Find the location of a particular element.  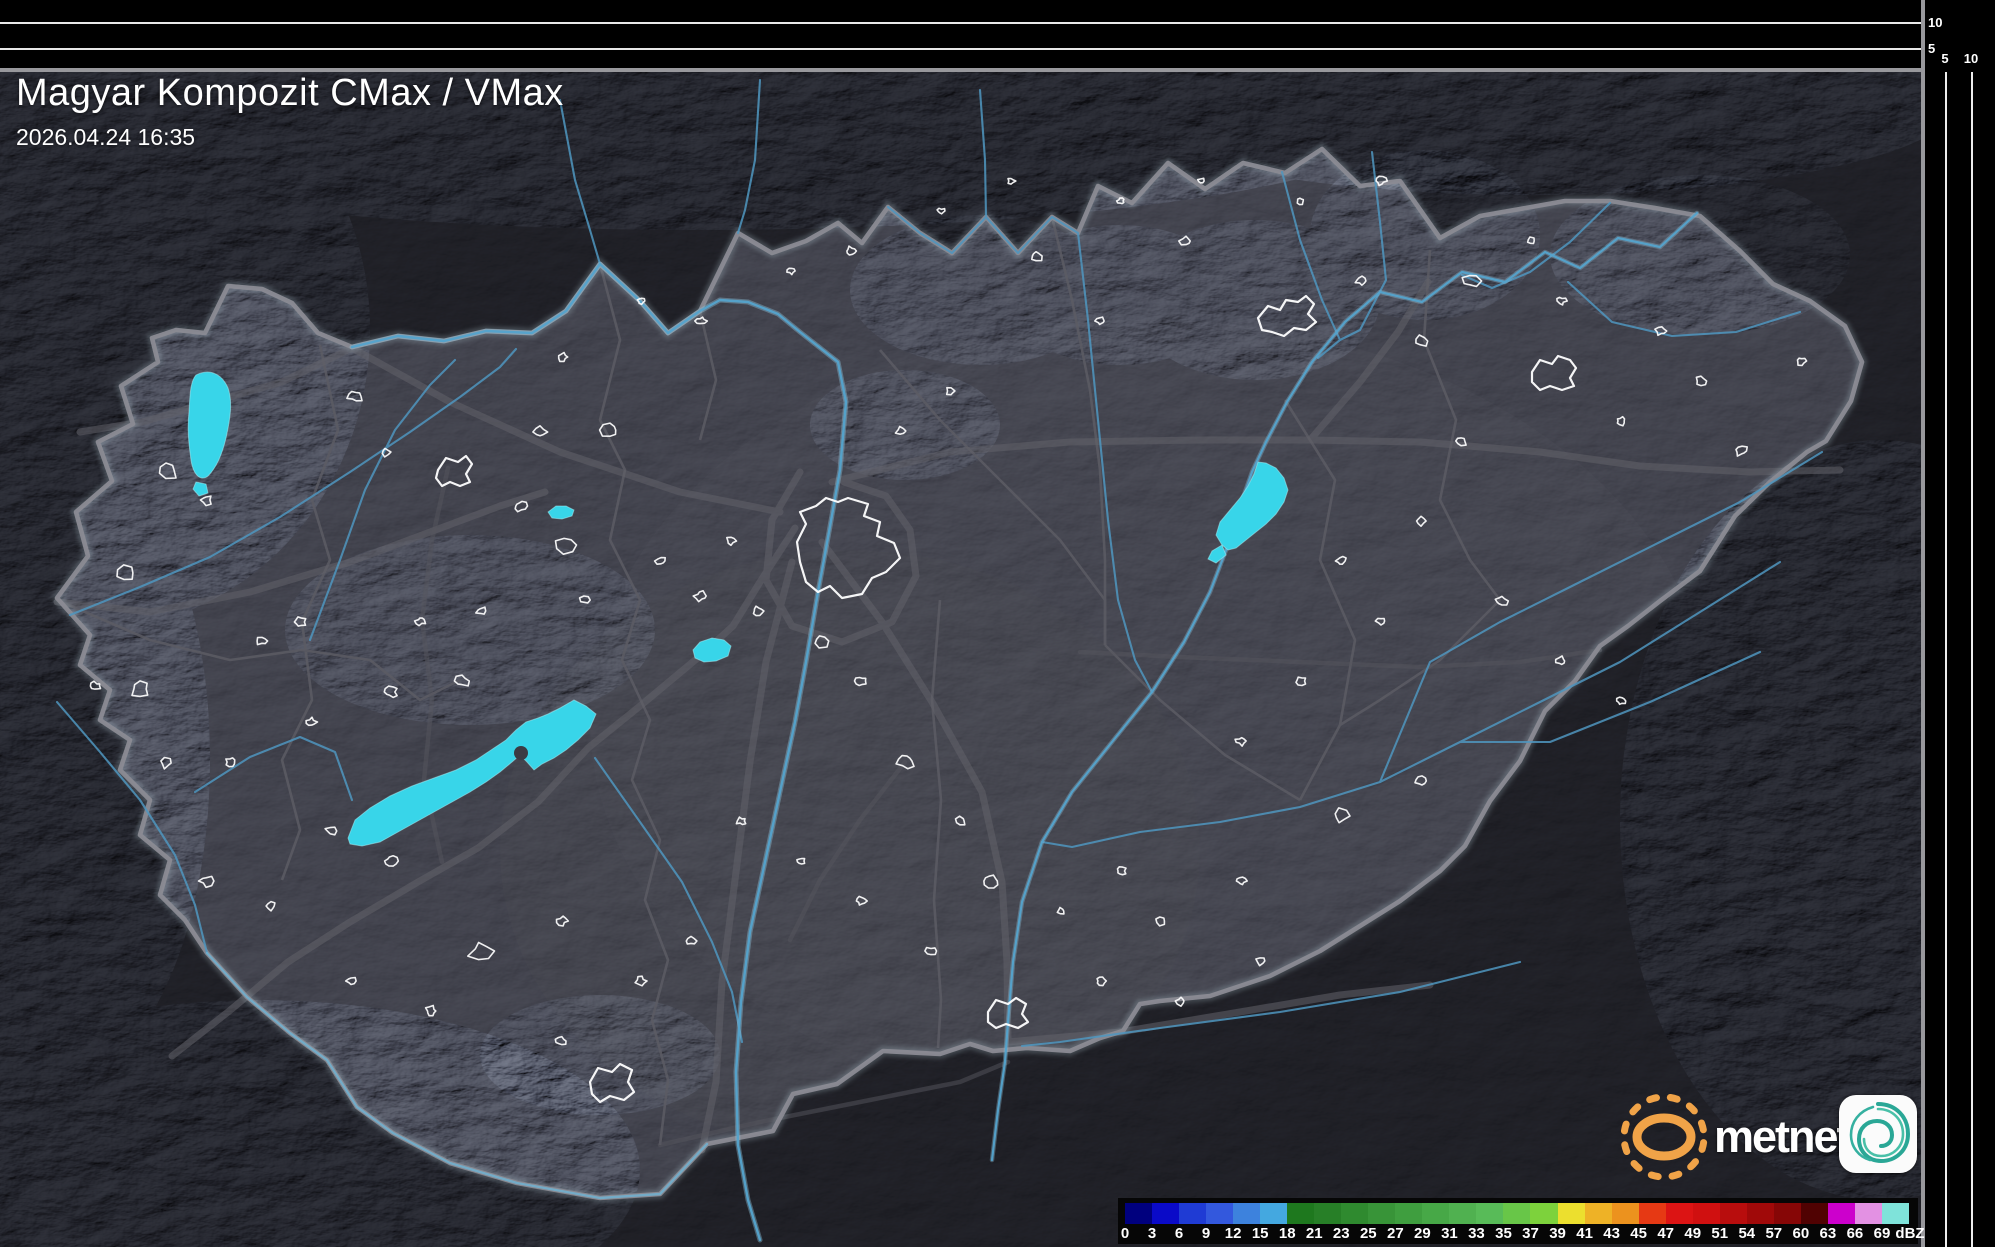

dbz-tick: 33 is located at coordinates (1476, 1233).